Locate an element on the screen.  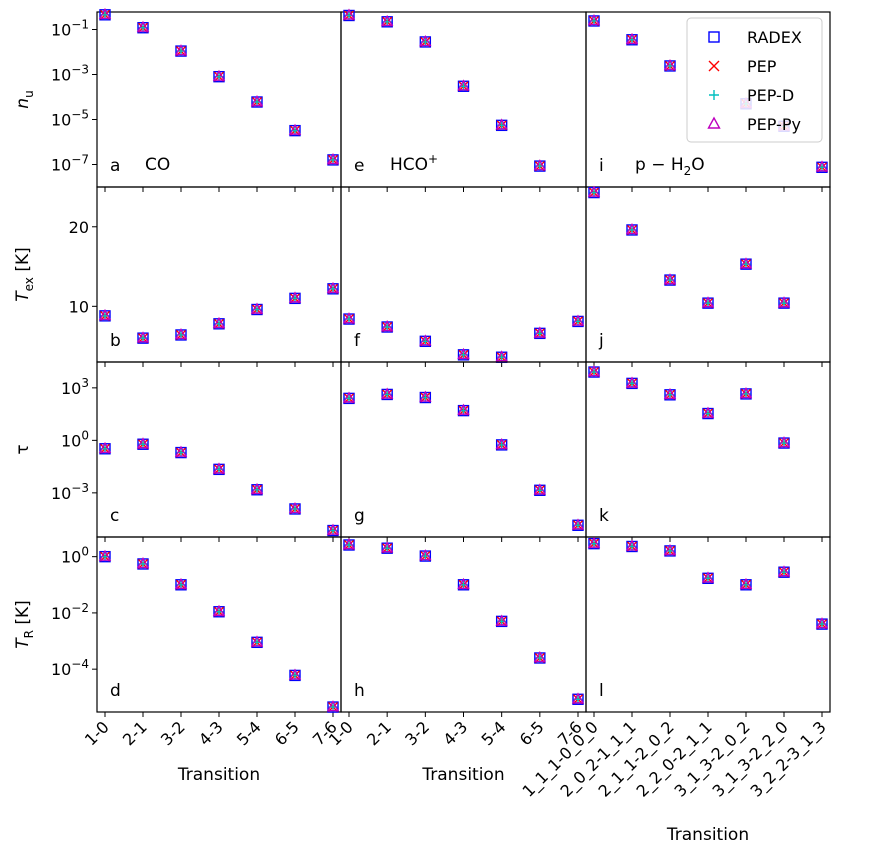
species-label: CO is located at coordinates (157, 165).